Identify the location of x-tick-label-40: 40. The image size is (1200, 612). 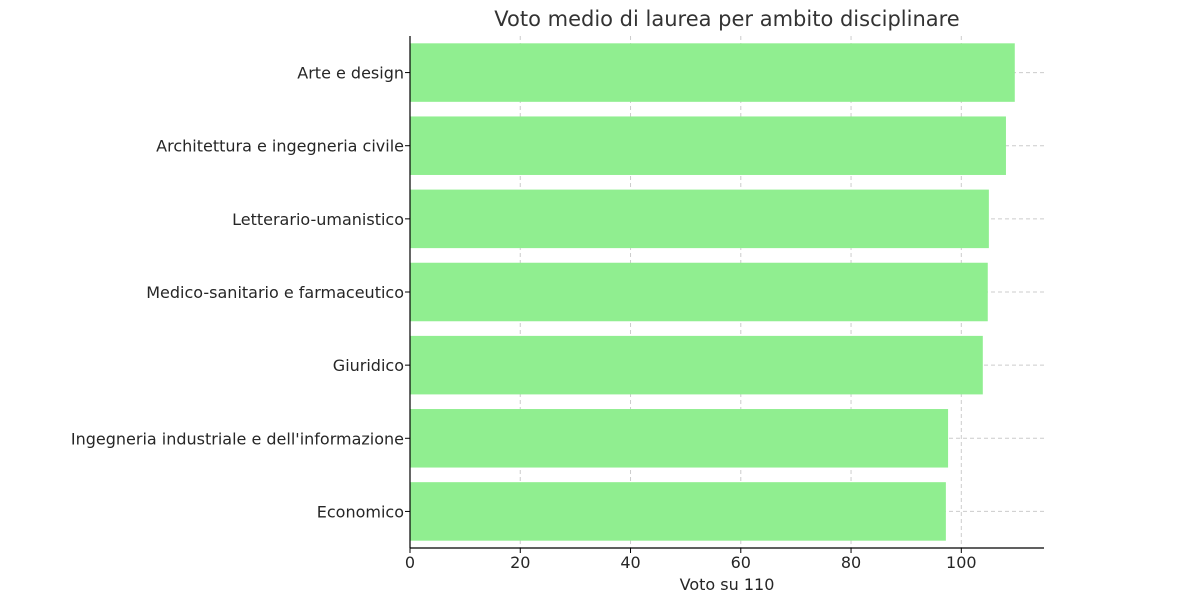
(630, 562).